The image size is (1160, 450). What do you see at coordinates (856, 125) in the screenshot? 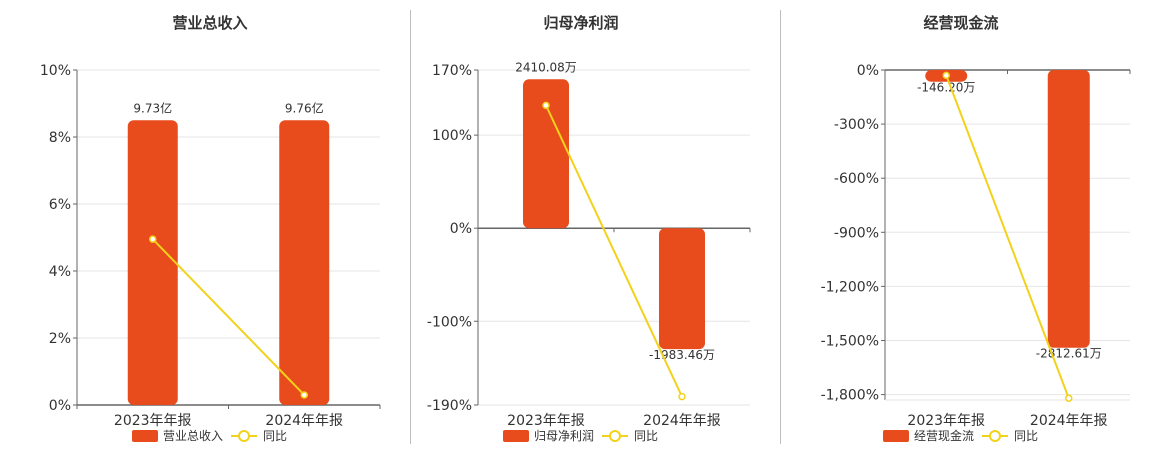
I see `y-tick-label: -300%` at bounding box center [856, 125].